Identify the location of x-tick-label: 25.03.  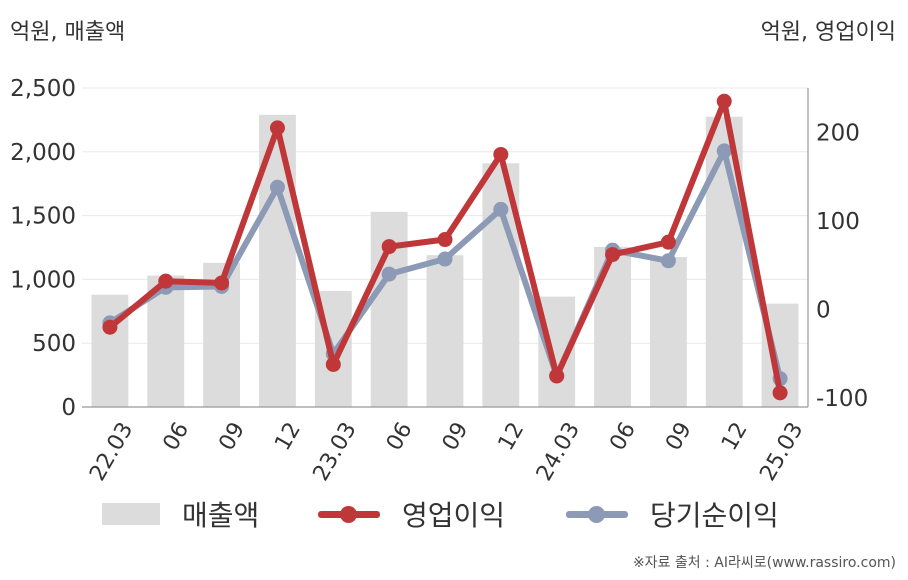
(781, 451).